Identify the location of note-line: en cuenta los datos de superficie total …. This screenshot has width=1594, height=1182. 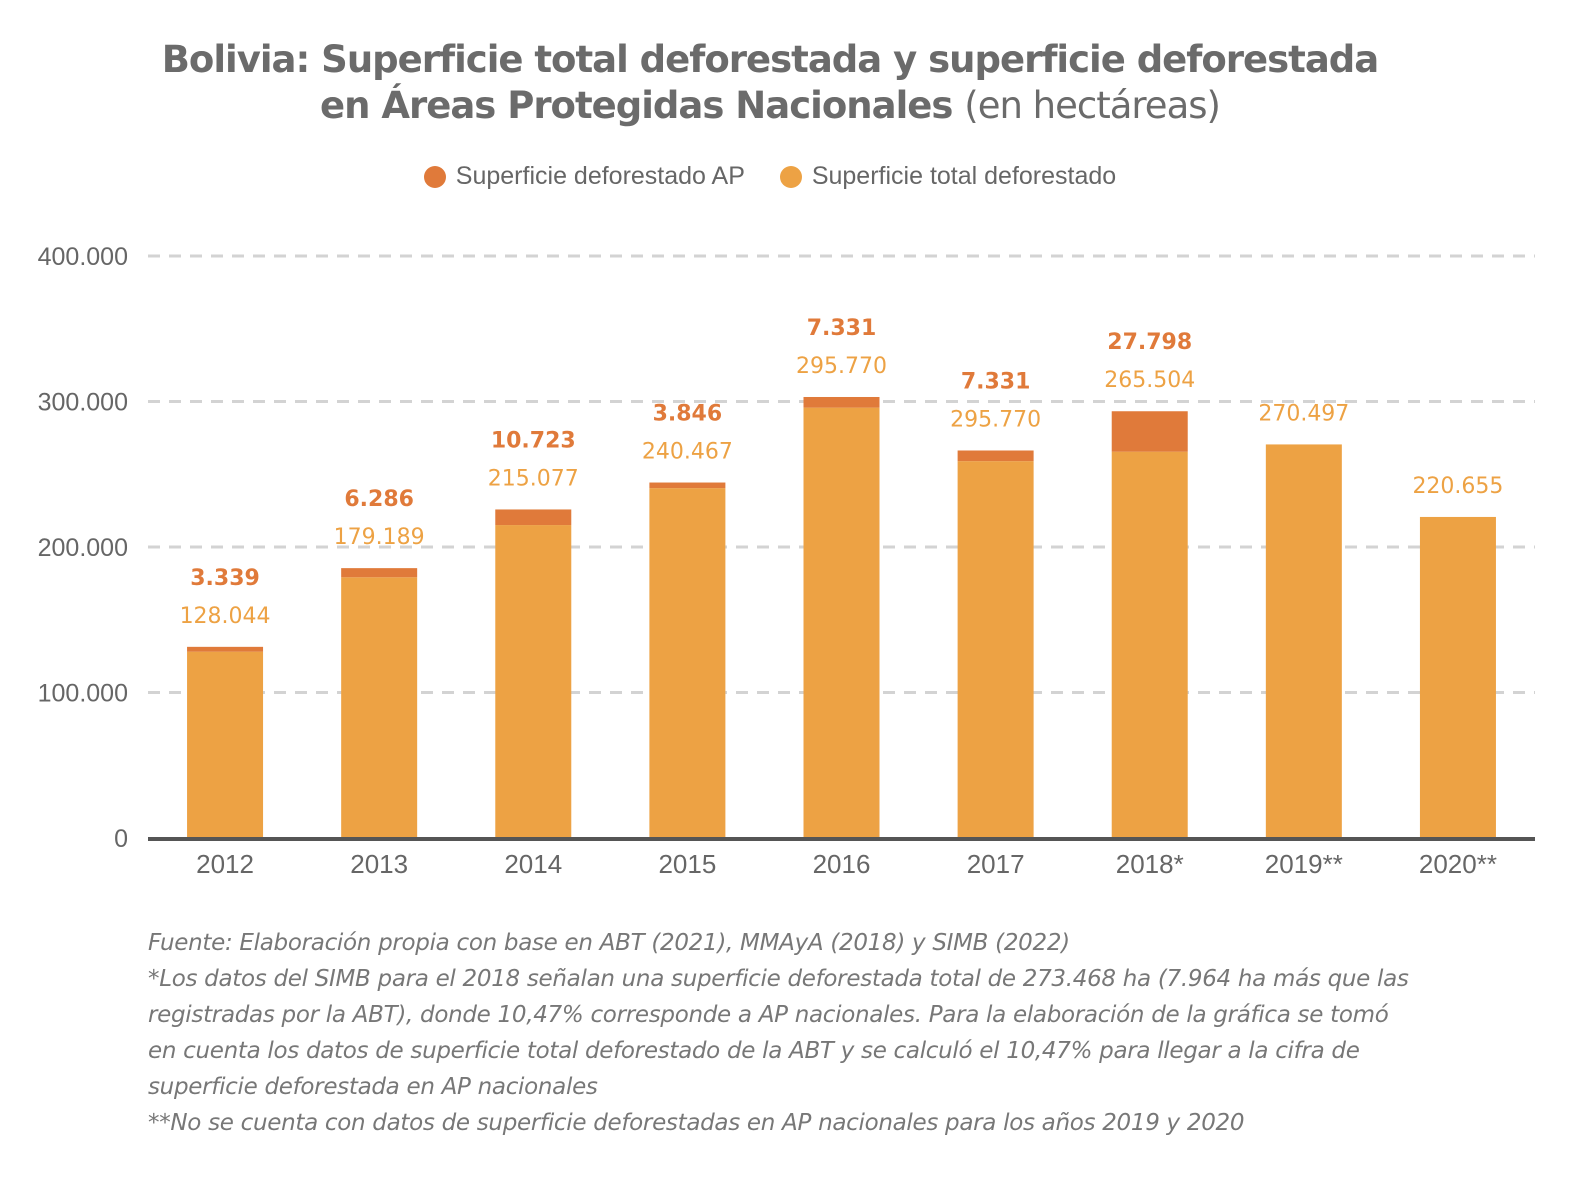
(754, 1051).